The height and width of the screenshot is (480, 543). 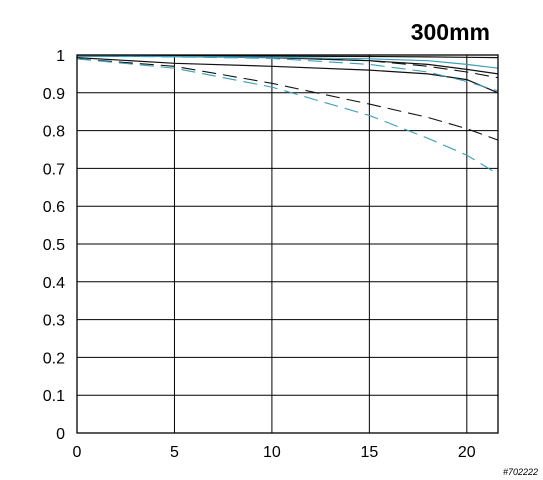 What do you see at coordinates (54, 321) in the screenshot?
I see `y-tick-label: 0.3` at bounding box center [54, 321].